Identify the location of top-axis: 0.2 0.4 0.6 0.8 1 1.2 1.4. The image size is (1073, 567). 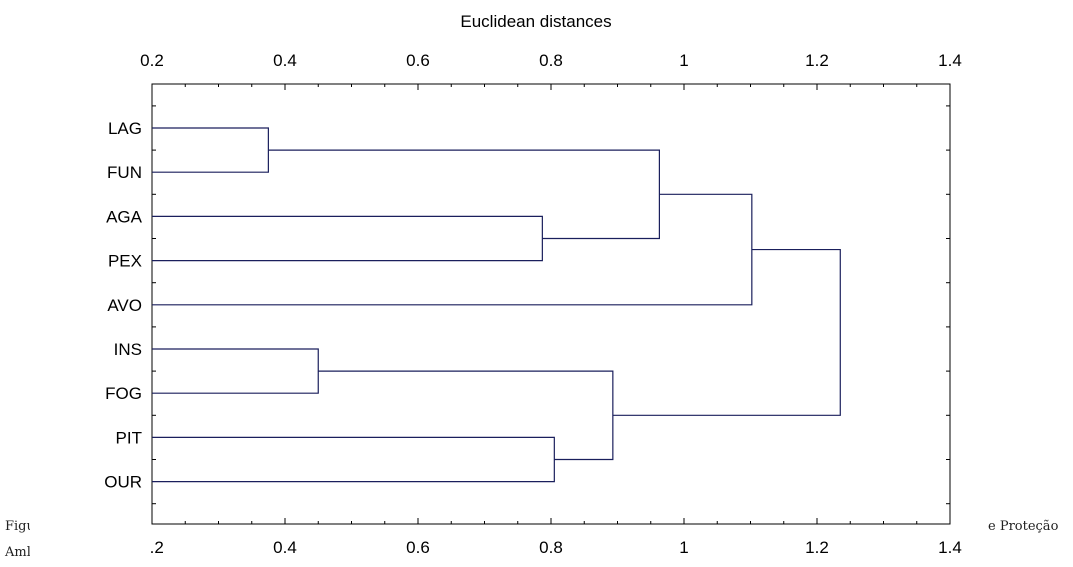
(551, 70).